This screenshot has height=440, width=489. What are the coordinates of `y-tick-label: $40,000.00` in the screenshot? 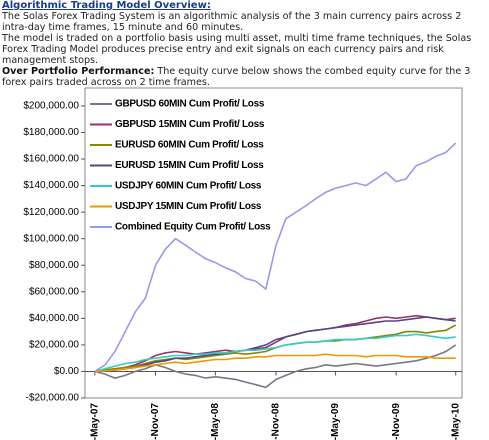 It's located at (54, 318).